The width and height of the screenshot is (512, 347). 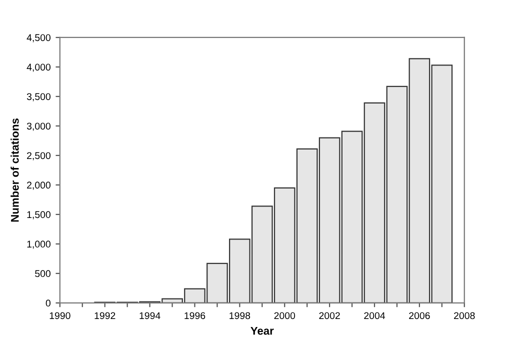 What do you see at coordinates (48, 303) in the screenshot?
I see `y-tick-label: 0` at bounding box center [48, 303].